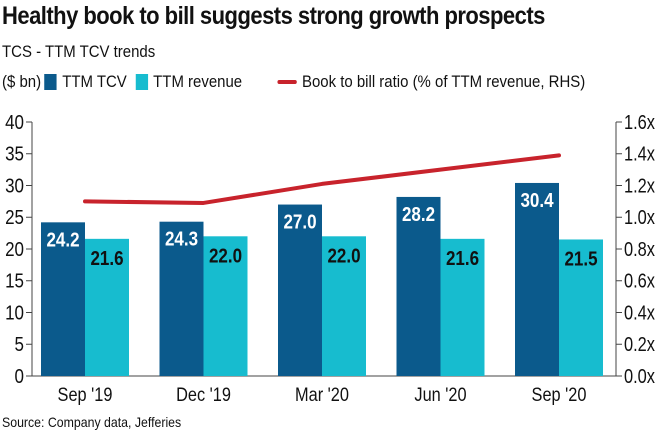 The height and width of the screenshot is (440, 660). What do you see at coordinates (418, 214) in the screenshot?
I see `data-label-tcv: 28.2` at bounding box center [418, 214].